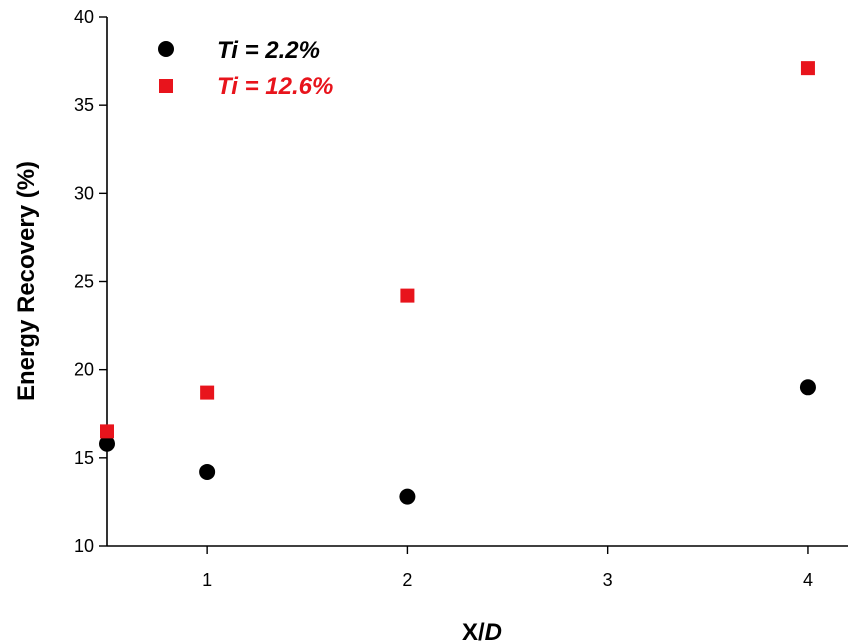 Image resolution: width=849 pixels, height=644 pixels. I want to click on x-tick-label: 4, so click(808, 580).